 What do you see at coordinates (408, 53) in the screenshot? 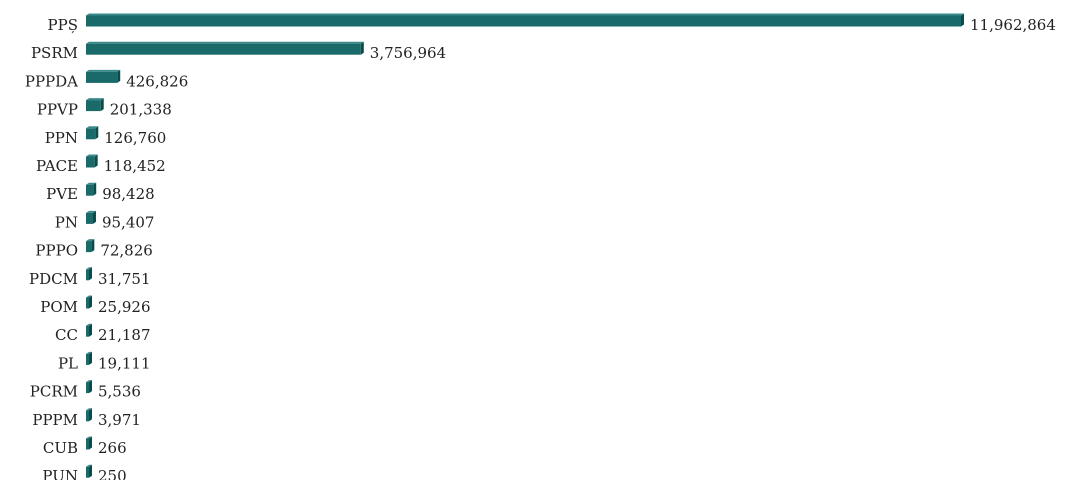
I see `value-label: 3,756,964` at bounding box center [408, 53].